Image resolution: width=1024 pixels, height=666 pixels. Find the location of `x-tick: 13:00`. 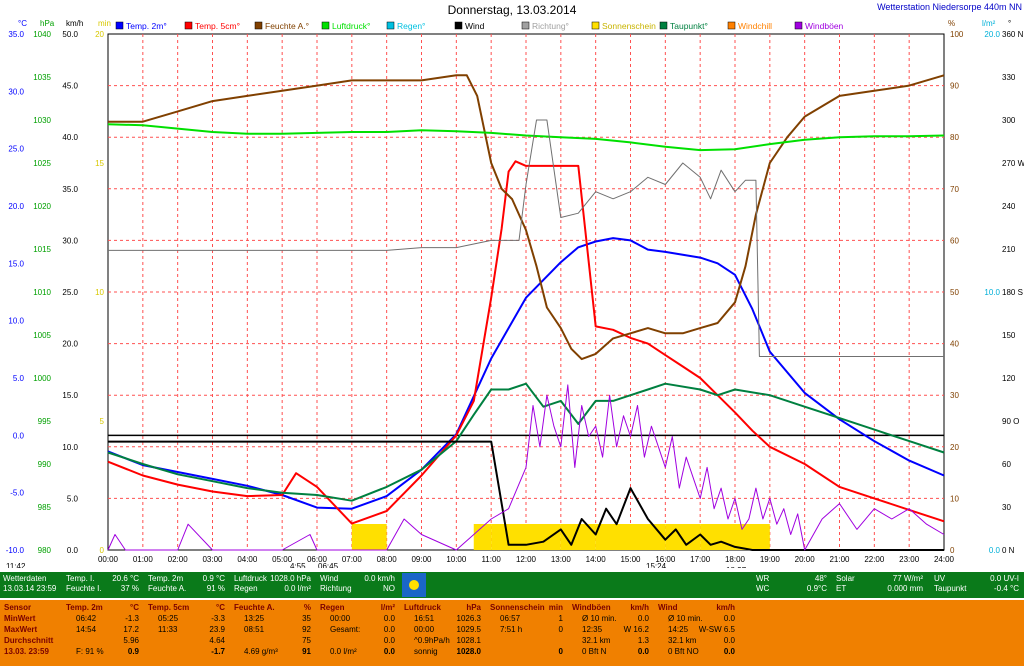

x-tick: 13:00 is located at coordinates (561, 559).